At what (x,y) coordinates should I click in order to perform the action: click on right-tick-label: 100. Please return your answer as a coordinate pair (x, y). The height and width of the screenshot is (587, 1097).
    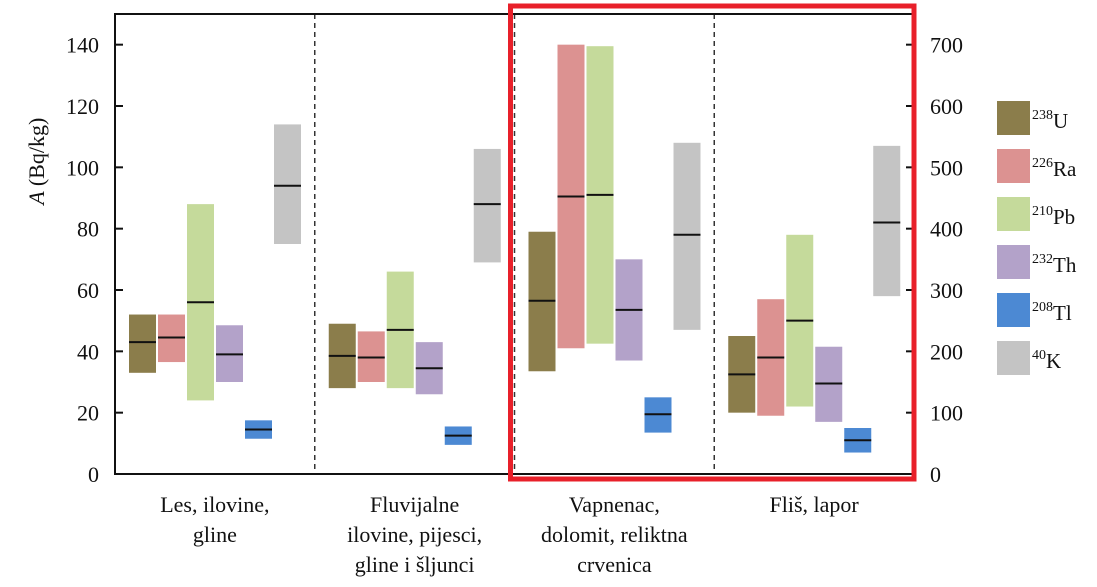
    Looking at the image, I should click on (946, 413).